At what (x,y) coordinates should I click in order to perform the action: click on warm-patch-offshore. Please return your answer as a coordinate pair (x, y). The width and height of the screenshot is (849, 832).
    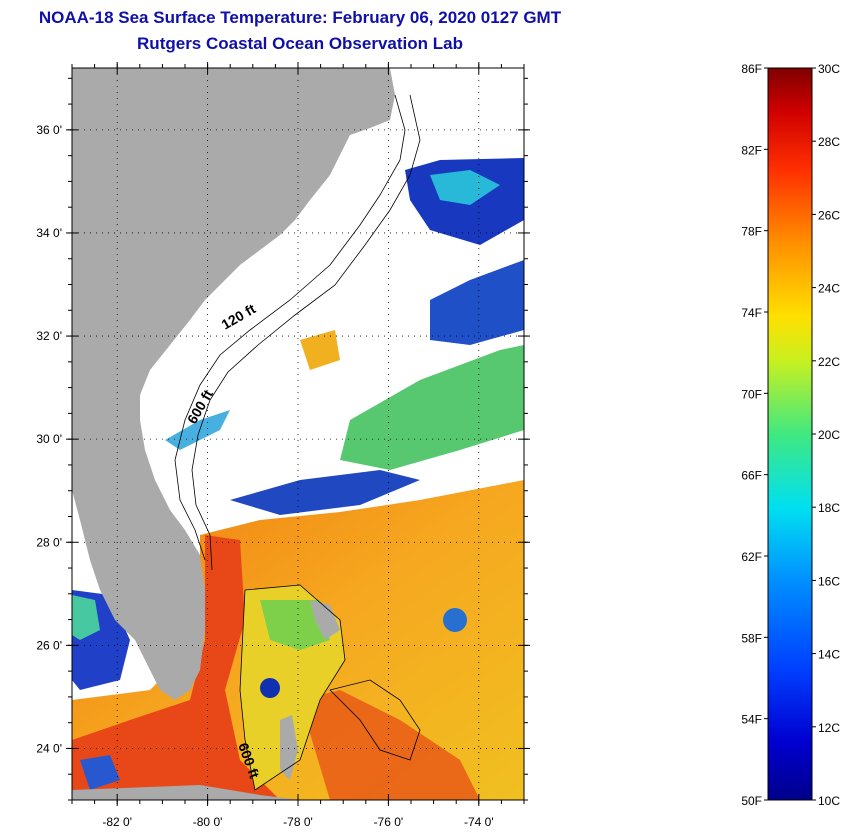
    Looking at the image, I should click on (320, 350).